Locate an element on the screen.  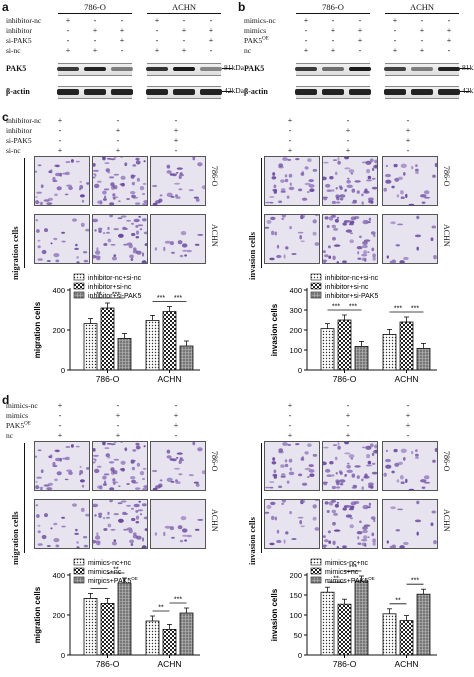
header-rule is located at coordinates (422, 13).